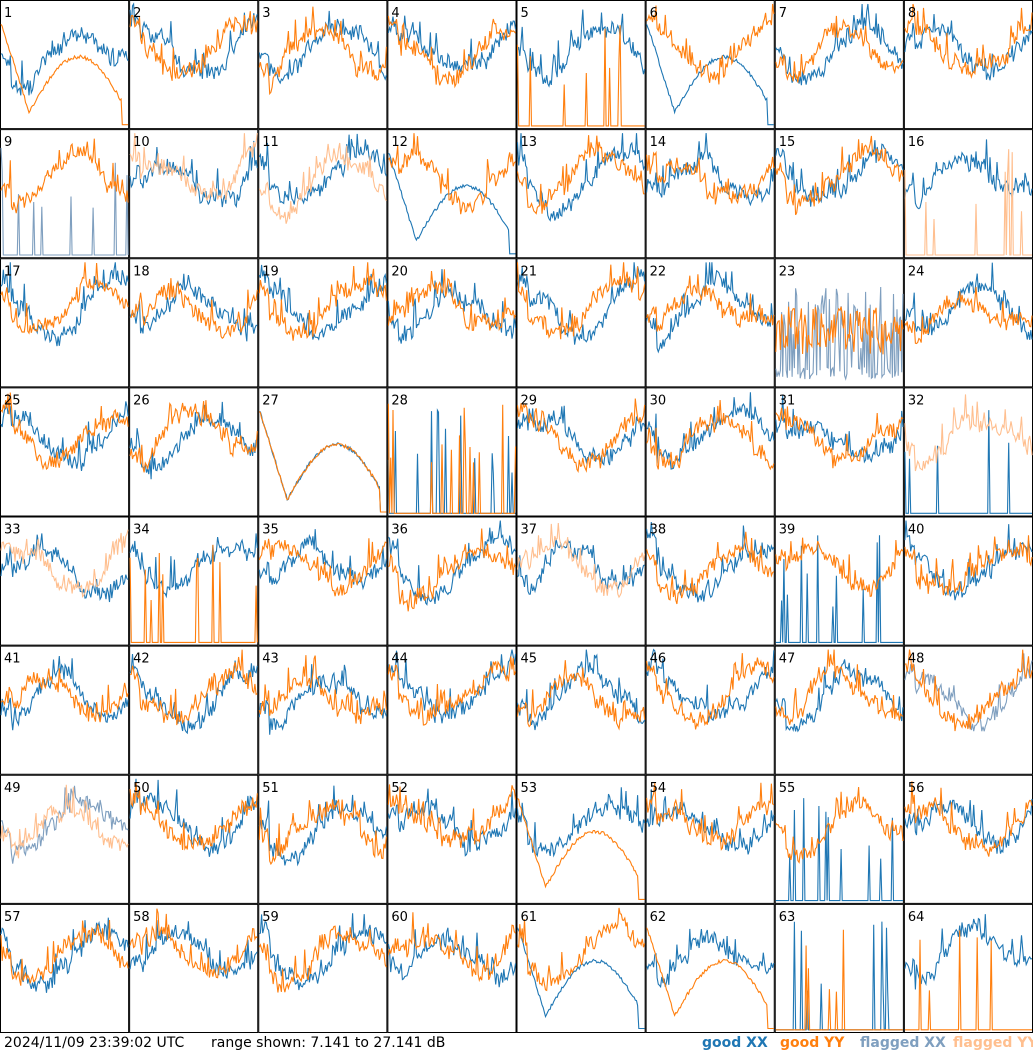  I want to click on panel-label: 33, so click(12, 530).